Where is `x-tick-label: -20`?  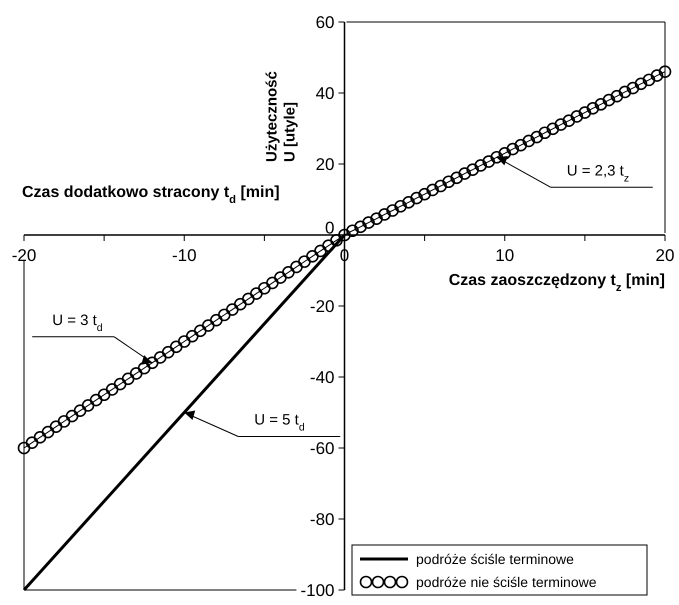
x-tick-label: -20 is located at coordinates (24, 255).